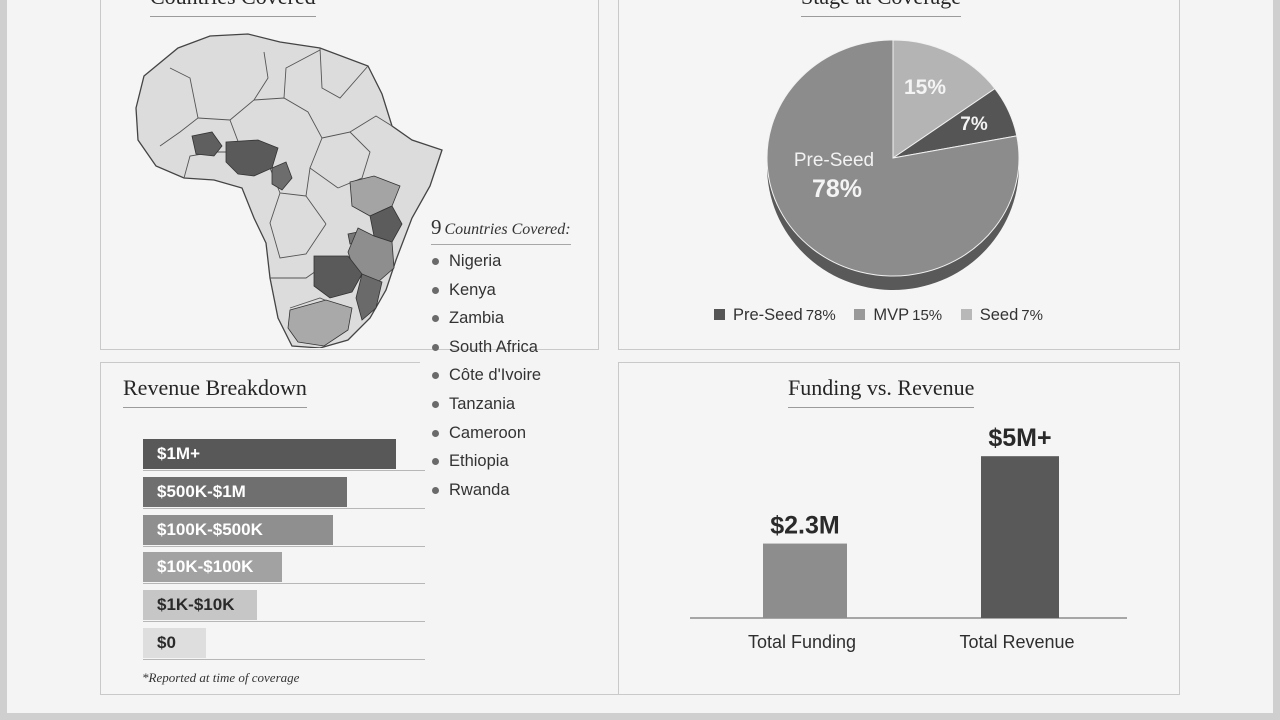  Describe the element at coordinates (320, 323) in the screenshot. I see `map-country-south-africa` at that location.